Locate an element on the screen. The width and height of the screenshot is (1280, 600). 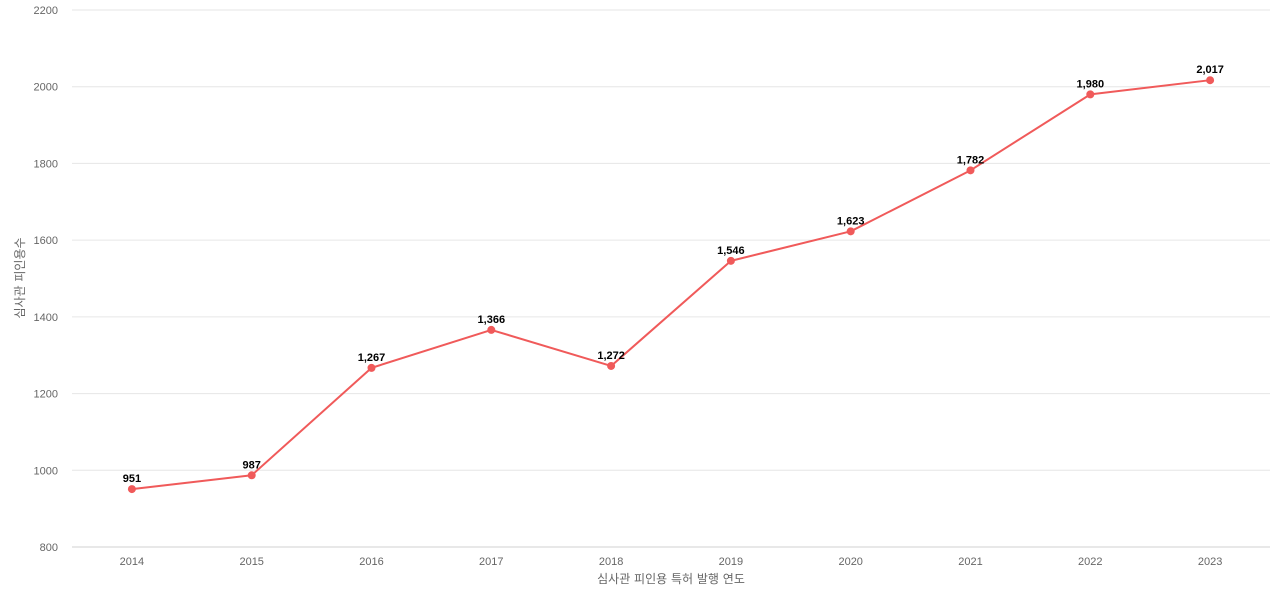
x-tick-label: 2018 is located at coordinates (611, 562).